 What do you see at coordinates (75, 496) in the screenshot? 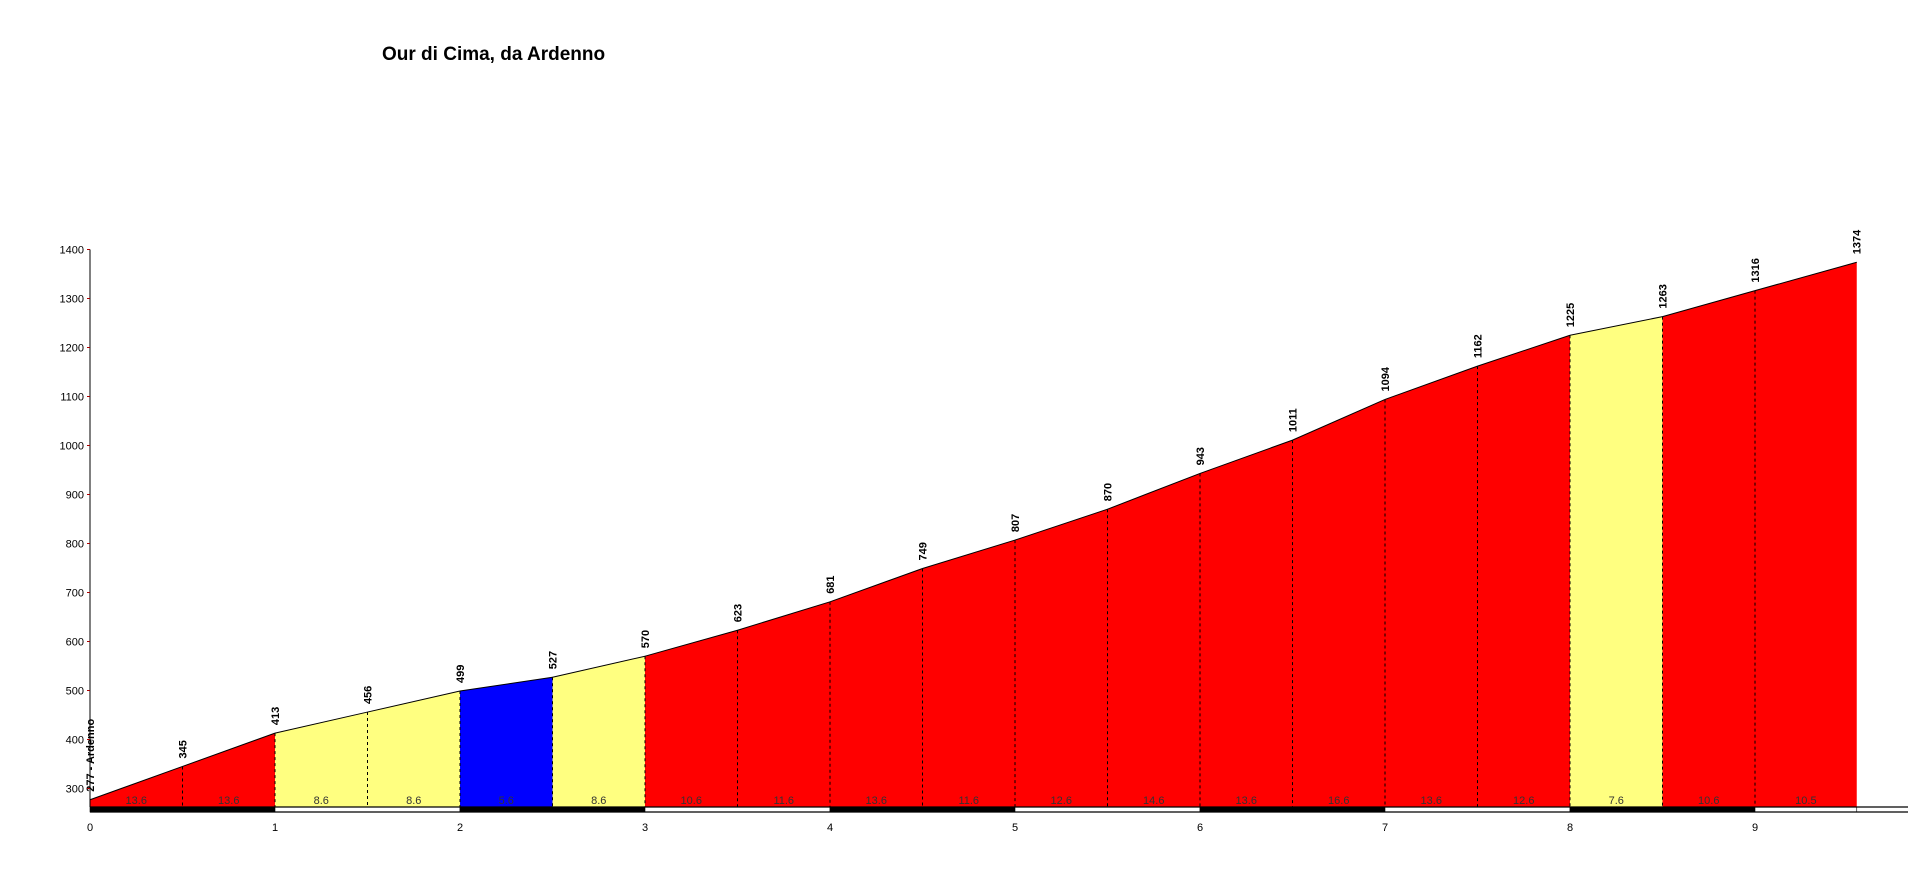
I see `y-tick-label: 900` at bounding box center [75, 496].